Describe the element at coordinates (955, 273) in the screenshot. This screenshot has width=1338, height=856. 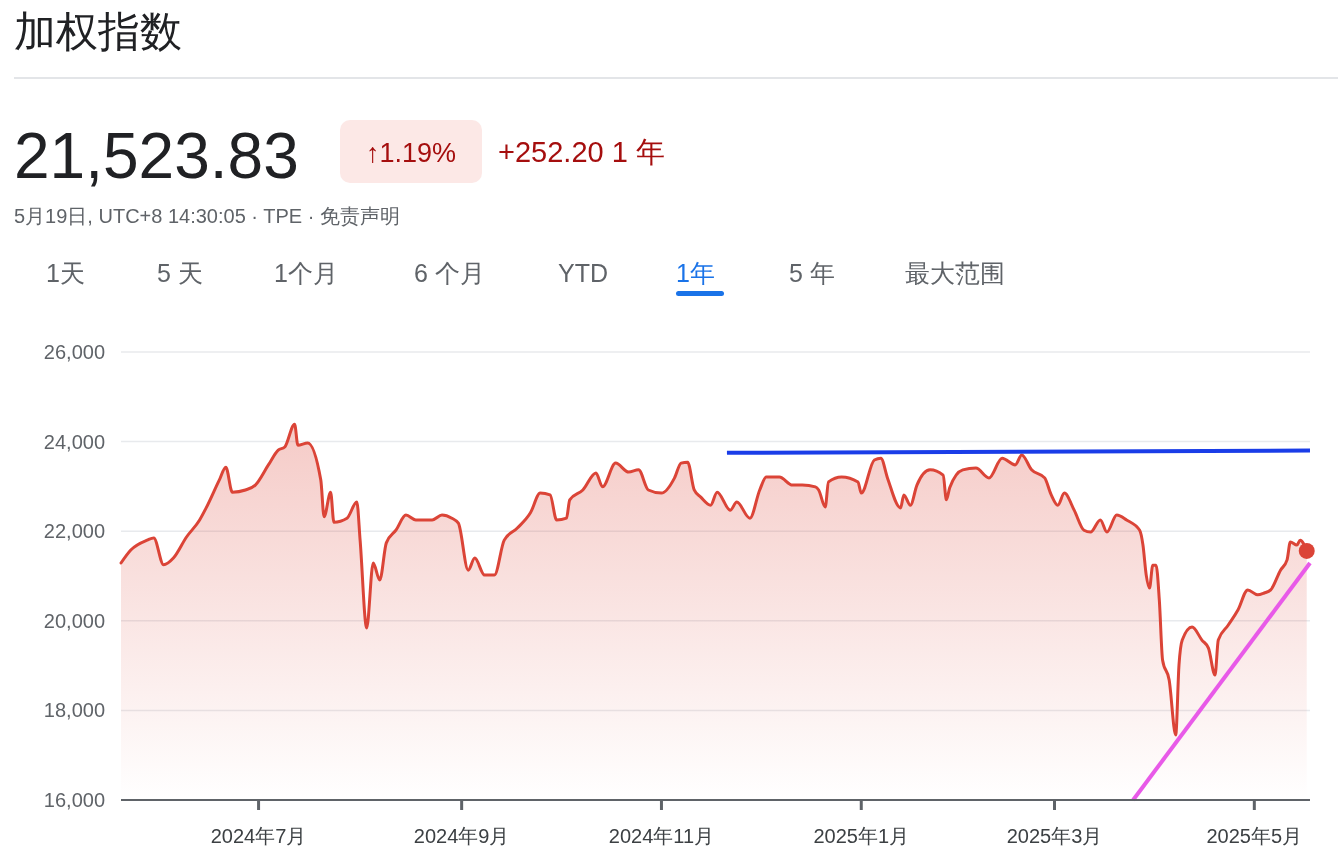
I see `text: 最大范围` at that location.